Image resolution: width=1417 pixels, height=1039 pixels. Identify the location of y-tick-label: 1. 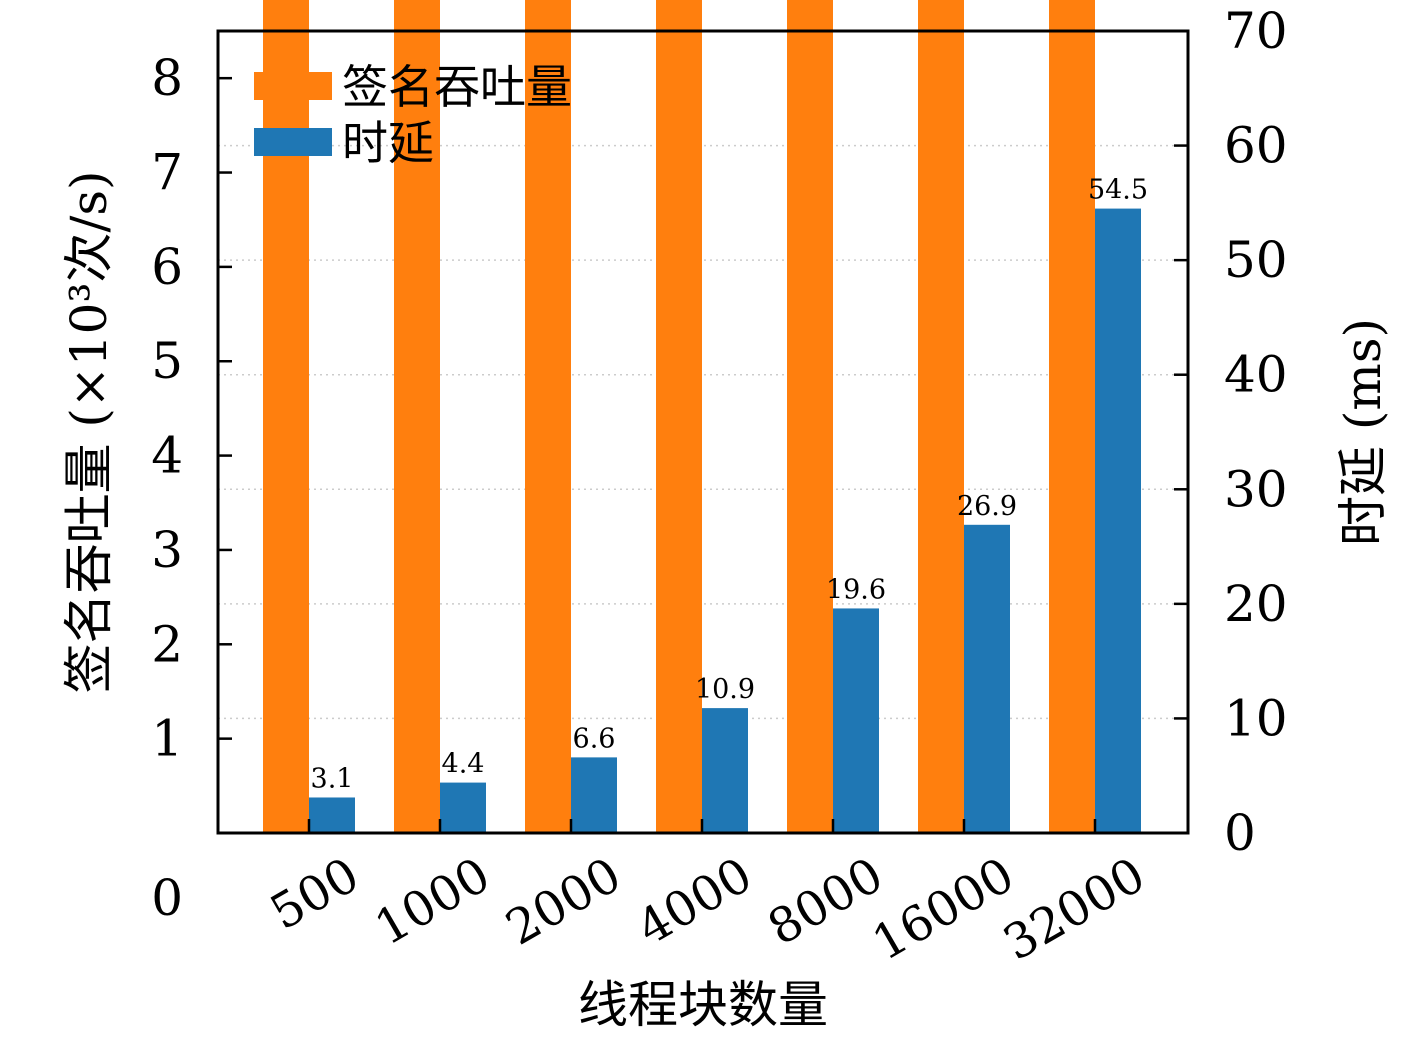
(167, 739).